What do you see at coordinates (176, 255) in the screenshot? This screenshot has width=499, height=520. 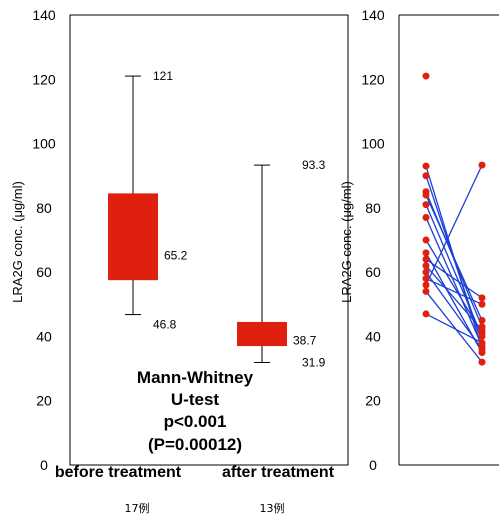 I see `median-label: 65.2` at bounding box center [176, 255].